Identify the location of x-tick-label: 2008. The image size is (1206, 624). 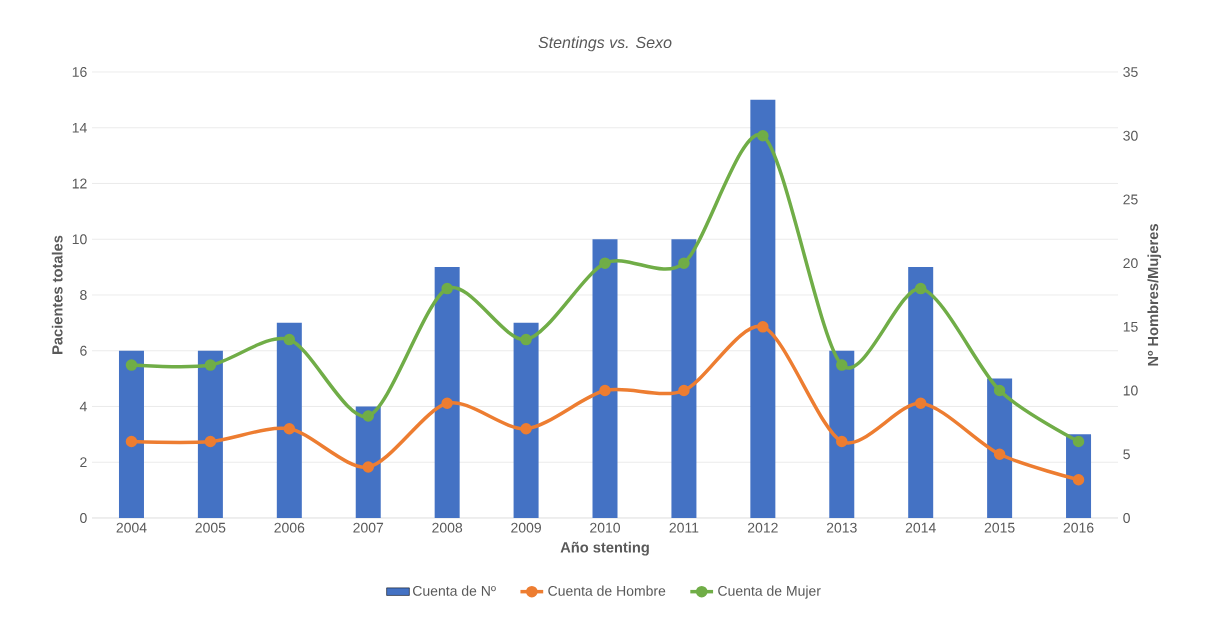
(447, 527).